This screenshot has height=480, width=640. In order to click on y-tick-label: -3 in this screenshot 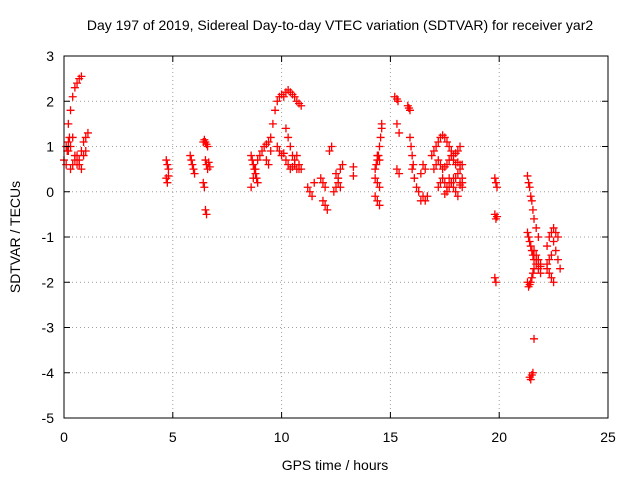, I will do `click(48, 328)`.